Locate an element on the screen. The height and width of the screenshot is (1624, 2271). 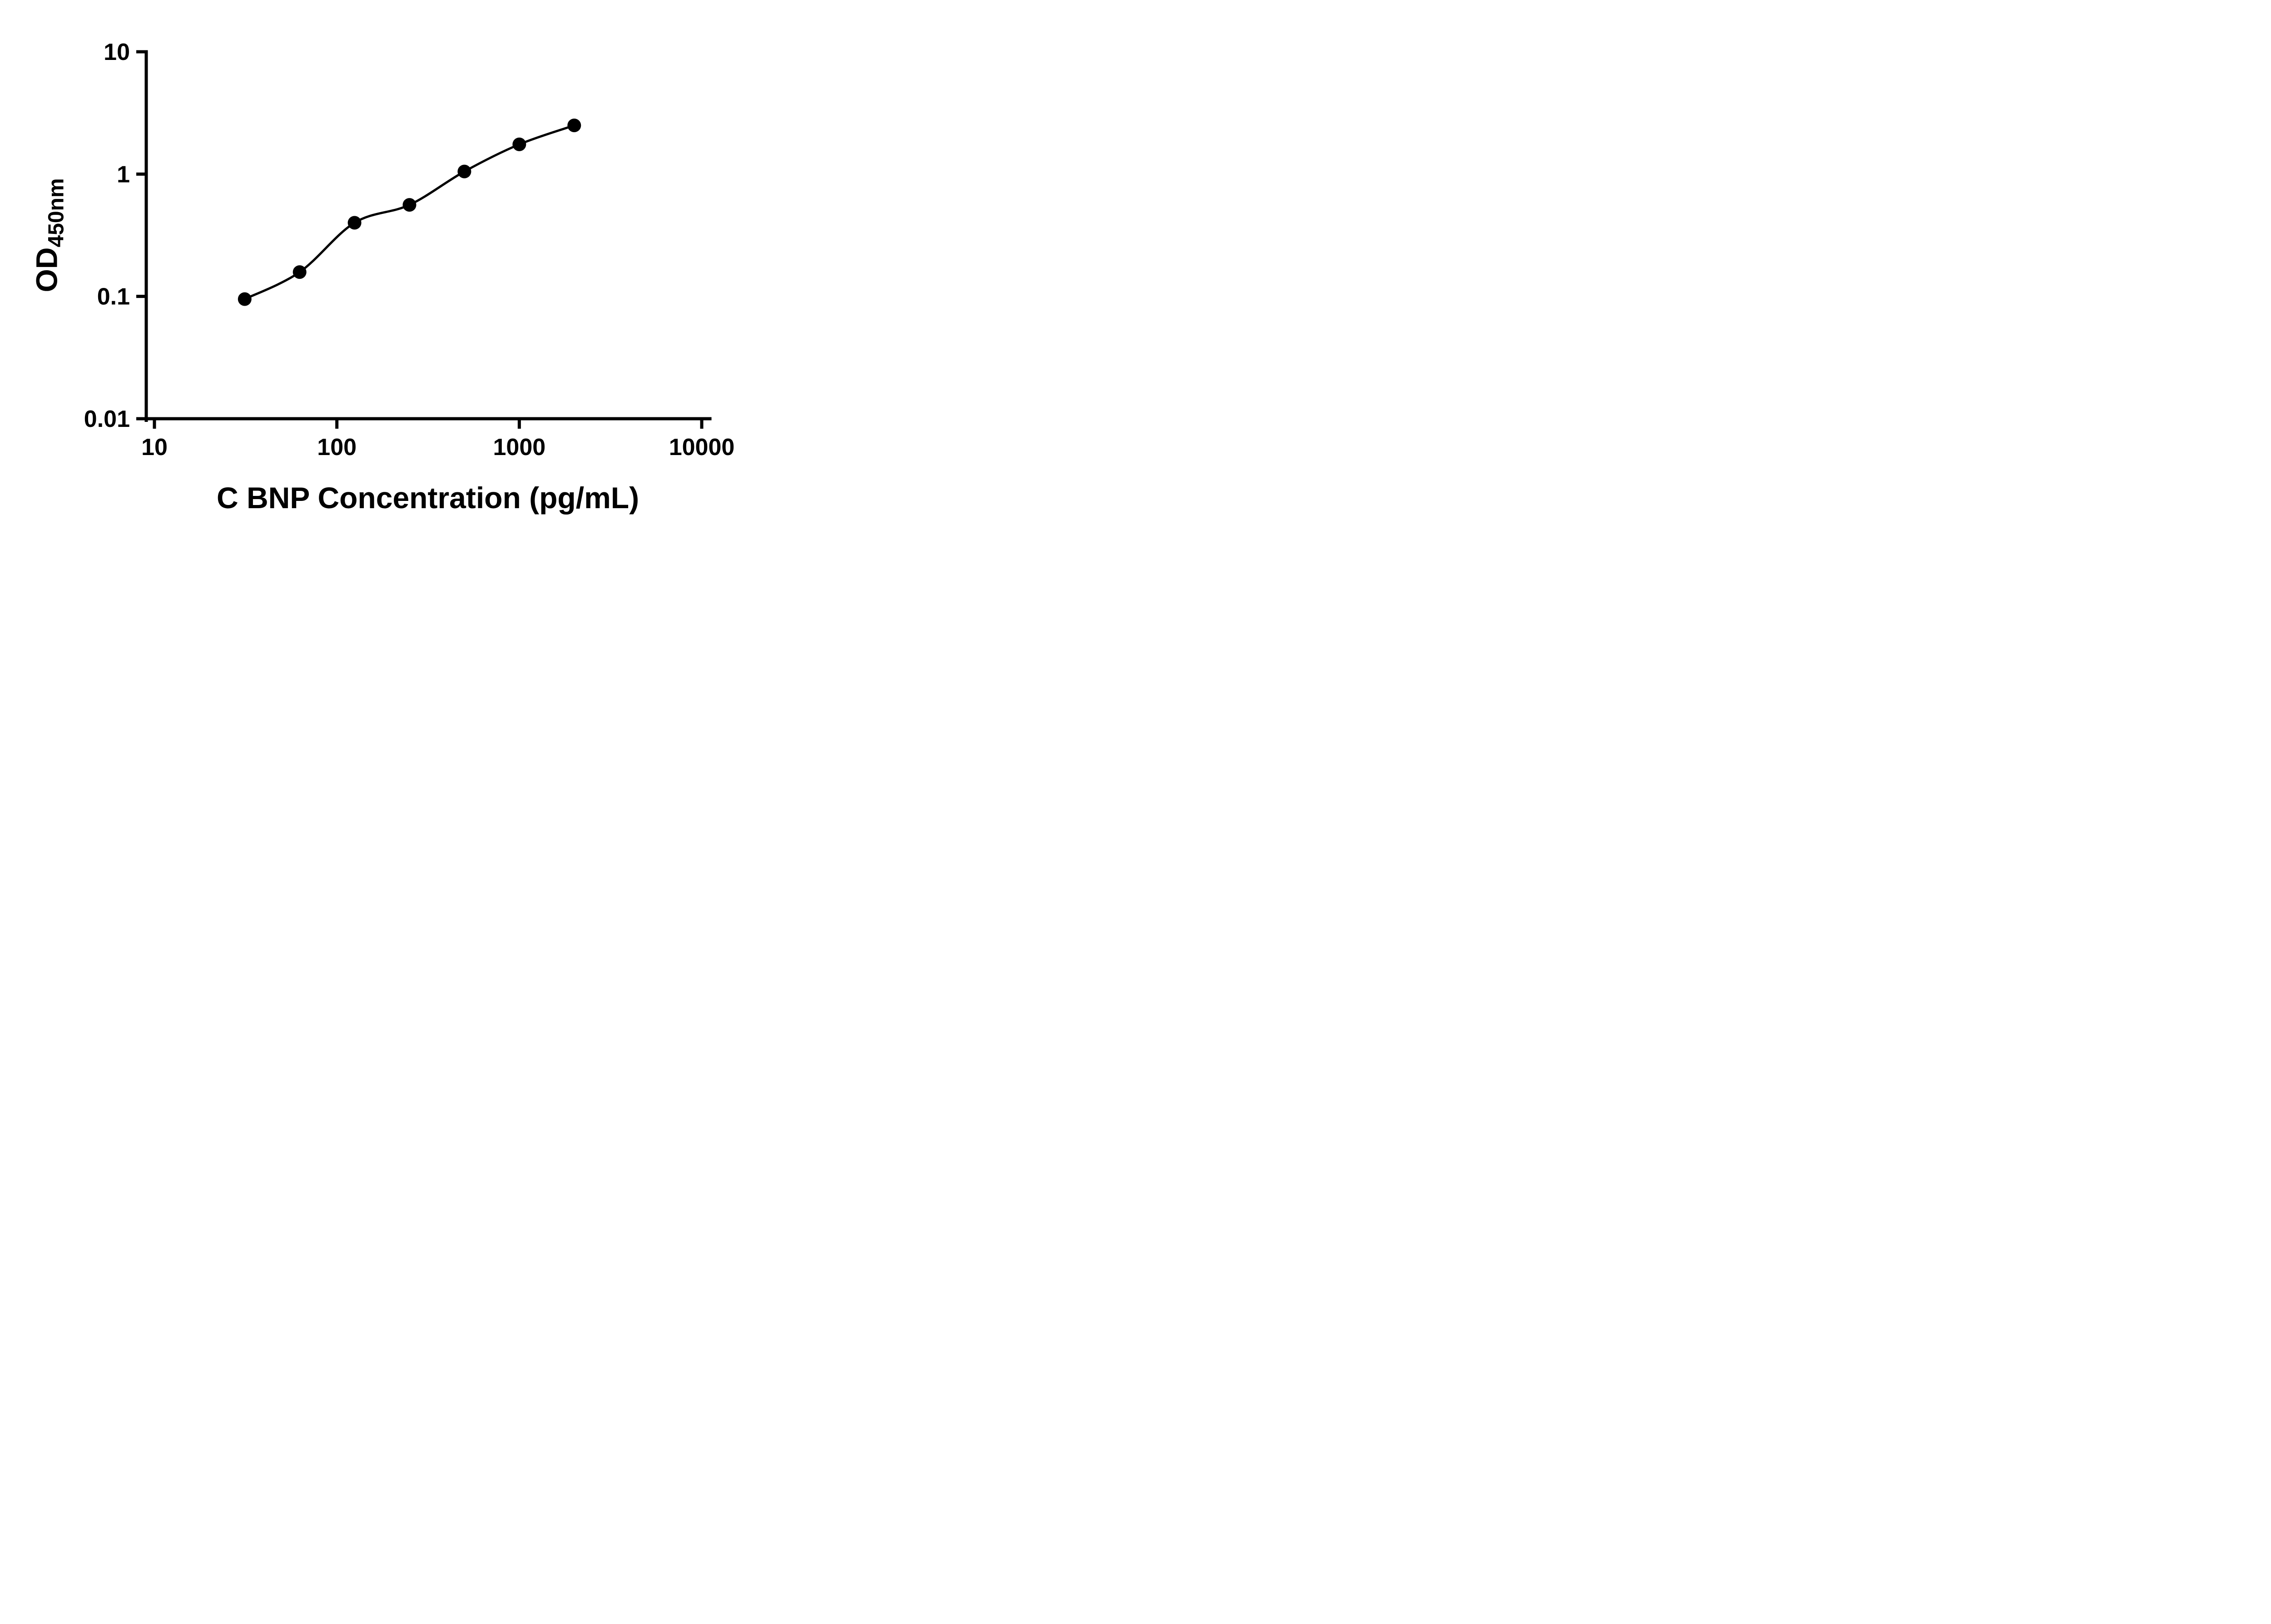
x-tick-label: 10 is located at coordinates (154, 447).